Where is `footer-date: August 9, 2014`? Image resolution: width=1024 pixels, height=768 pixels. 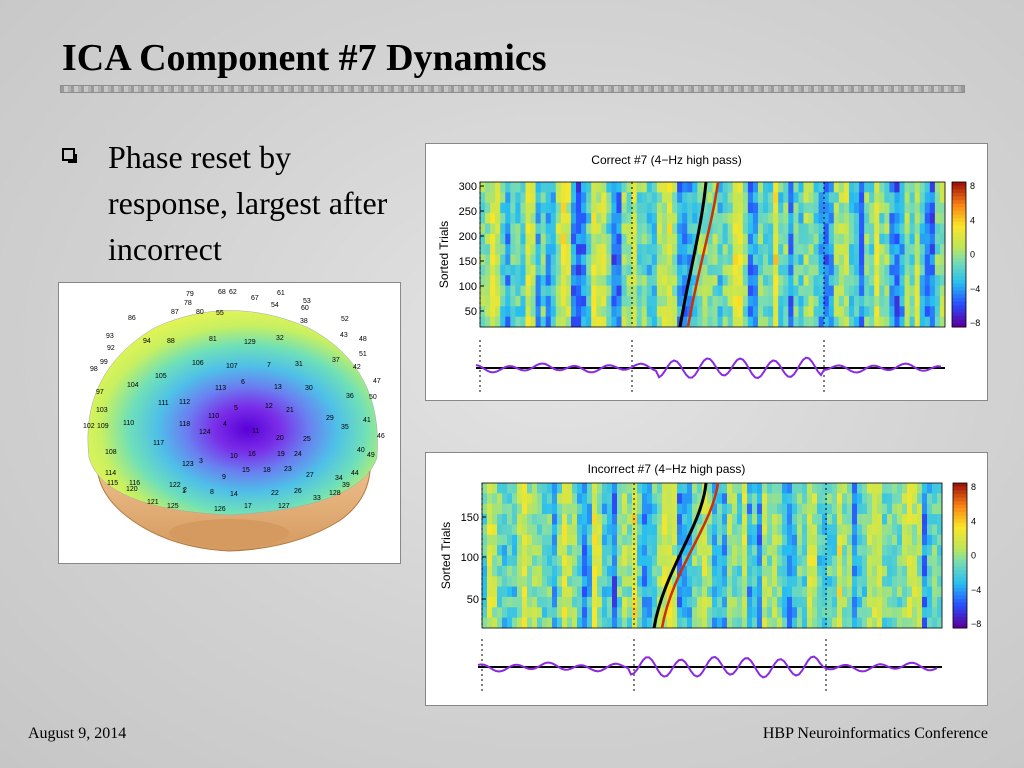 footer-date: August 9, 2014 is located at coordinates (77, 733).